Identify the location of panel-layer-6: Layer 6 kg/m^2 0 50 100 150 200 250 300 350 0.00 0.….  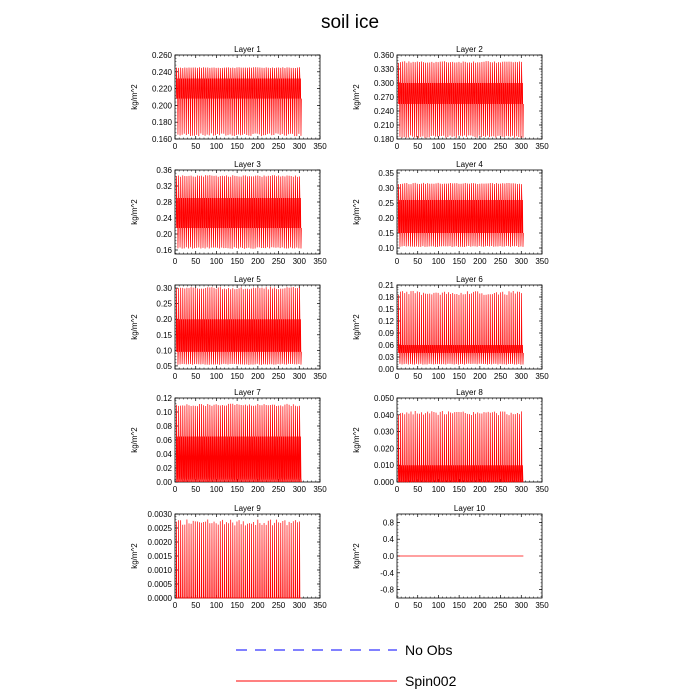
(450, 328).